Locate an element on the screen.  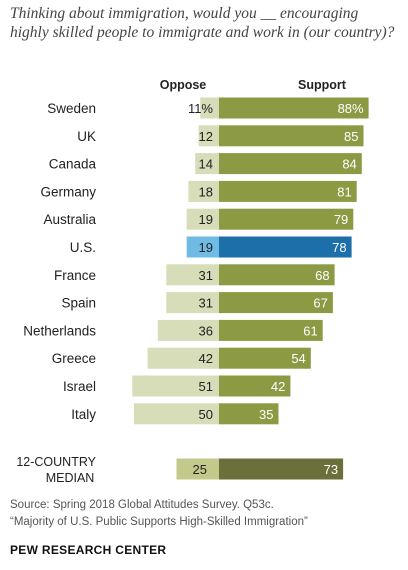
support-bar-uk is located at coordinates (291, 136).